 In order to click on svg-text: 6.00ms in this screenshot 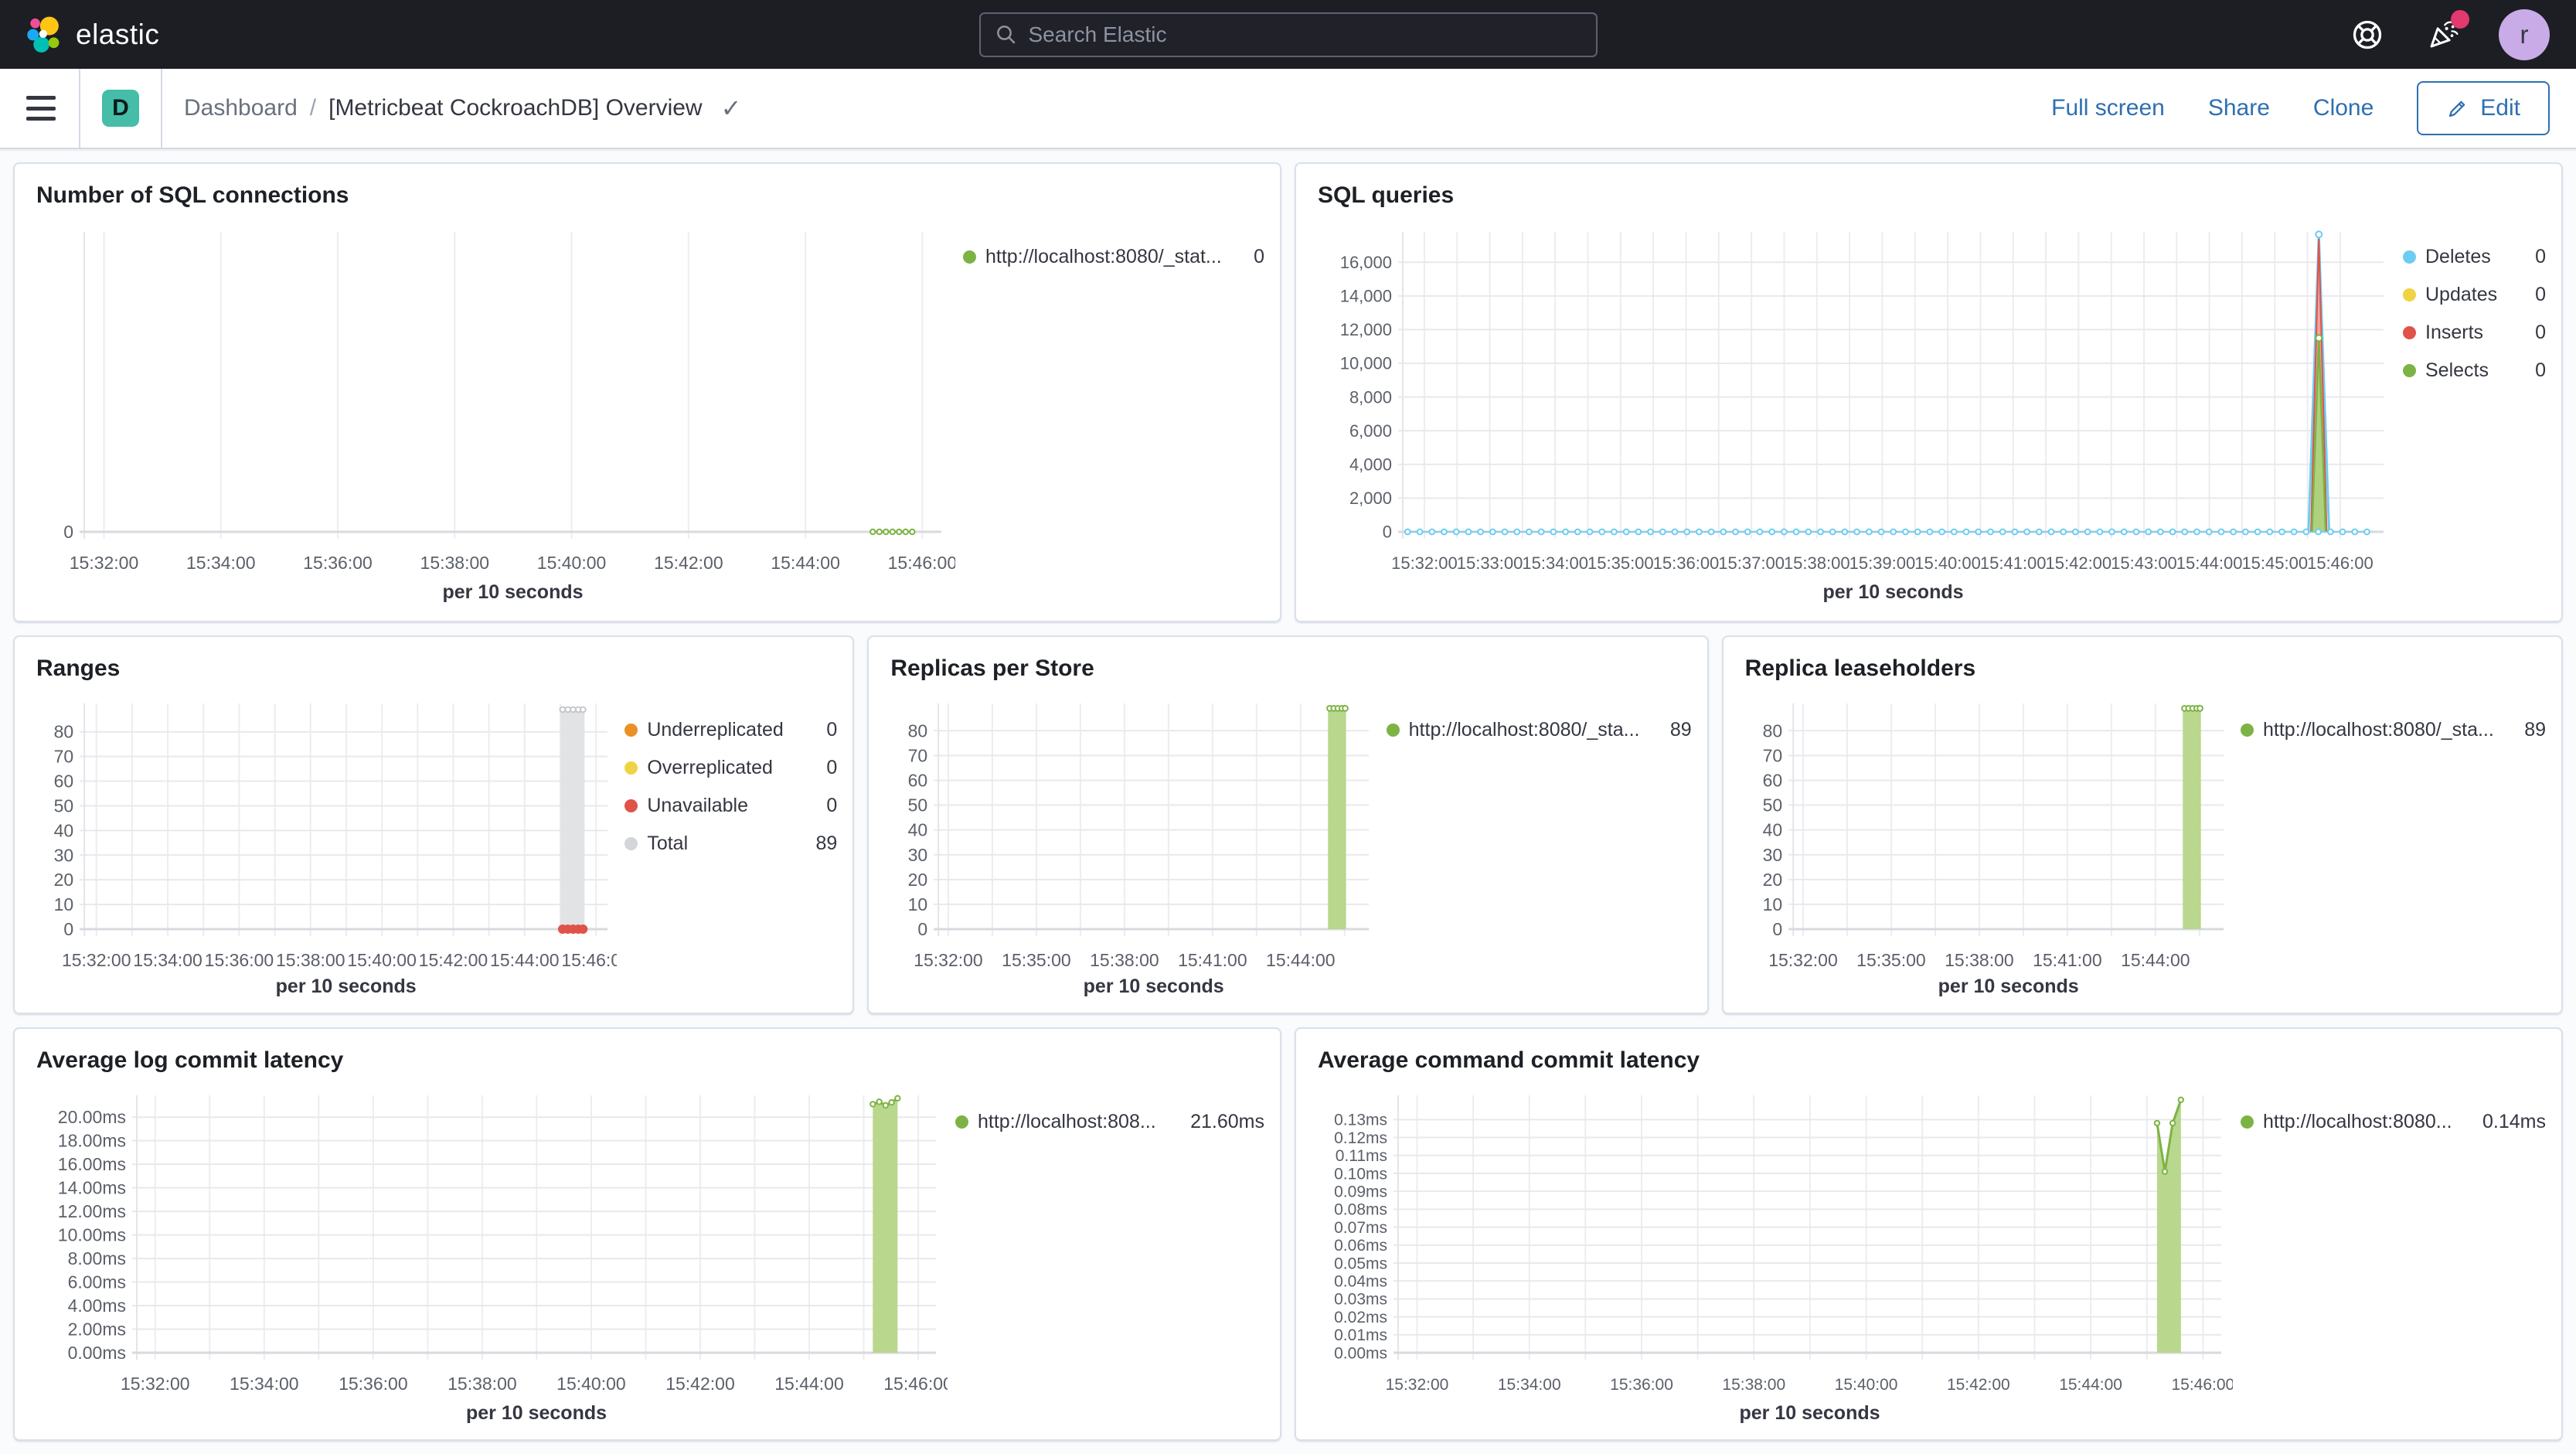, I will do `click(97, 1282)`.